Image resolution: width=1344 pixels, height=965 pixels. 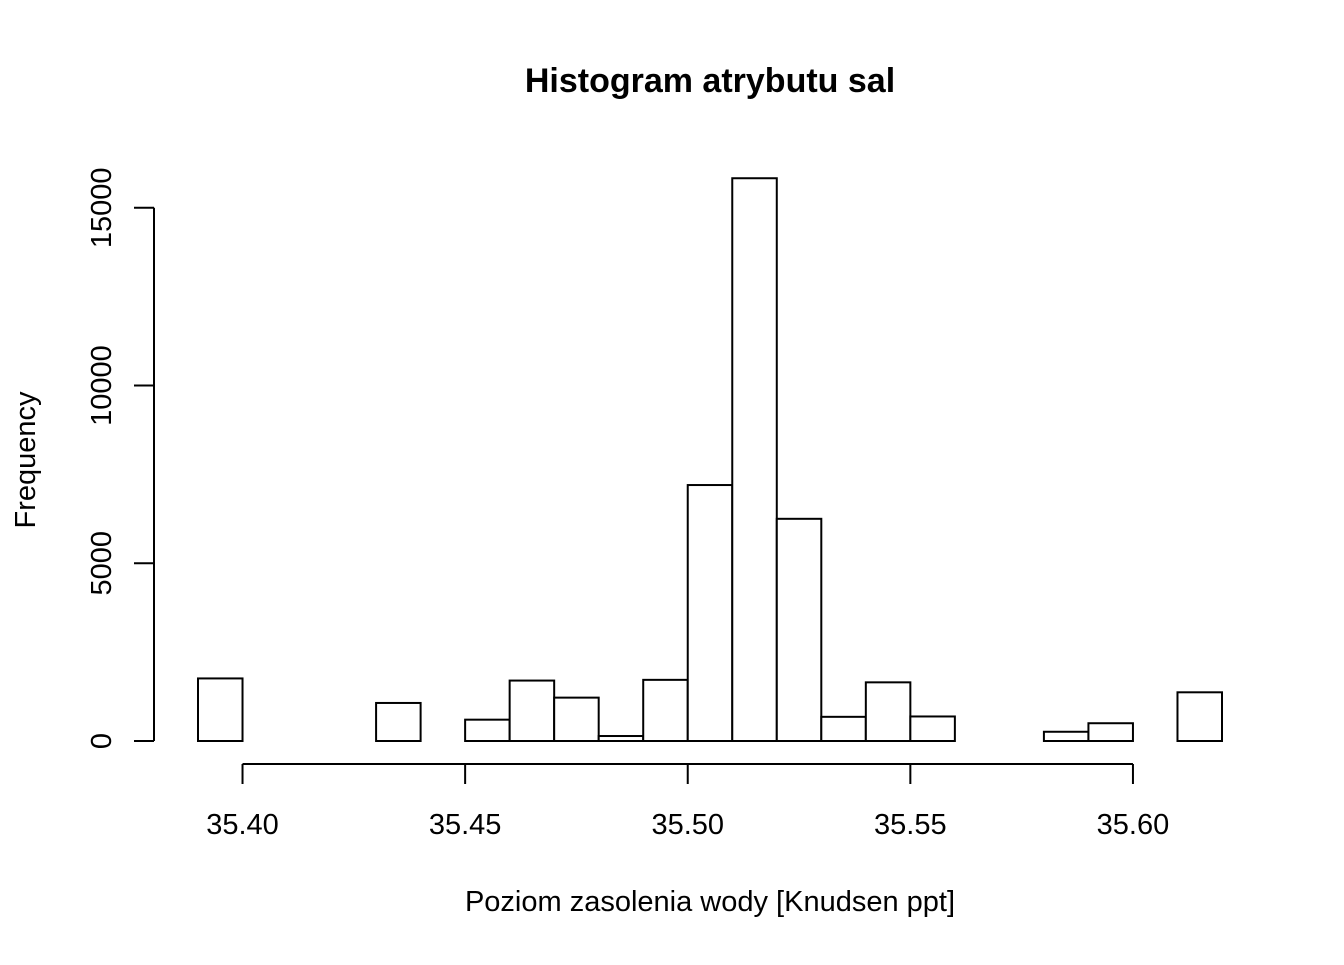 I want to click on y-tick-label: 10000, so click(x=102, y=385).